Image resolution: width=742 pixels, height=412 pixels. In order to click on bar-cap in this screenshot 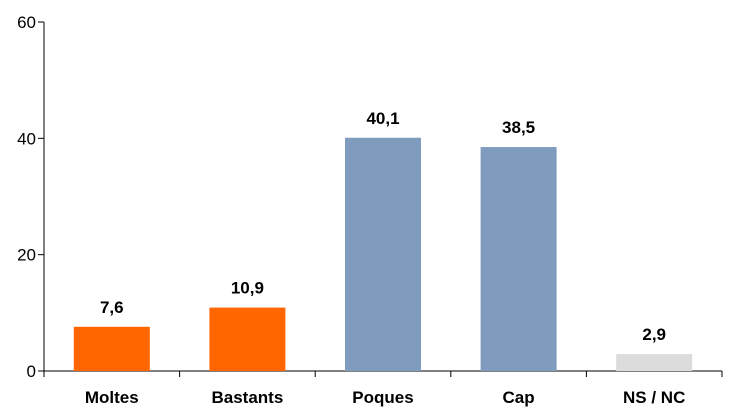, I will do `click(518, 259)`.